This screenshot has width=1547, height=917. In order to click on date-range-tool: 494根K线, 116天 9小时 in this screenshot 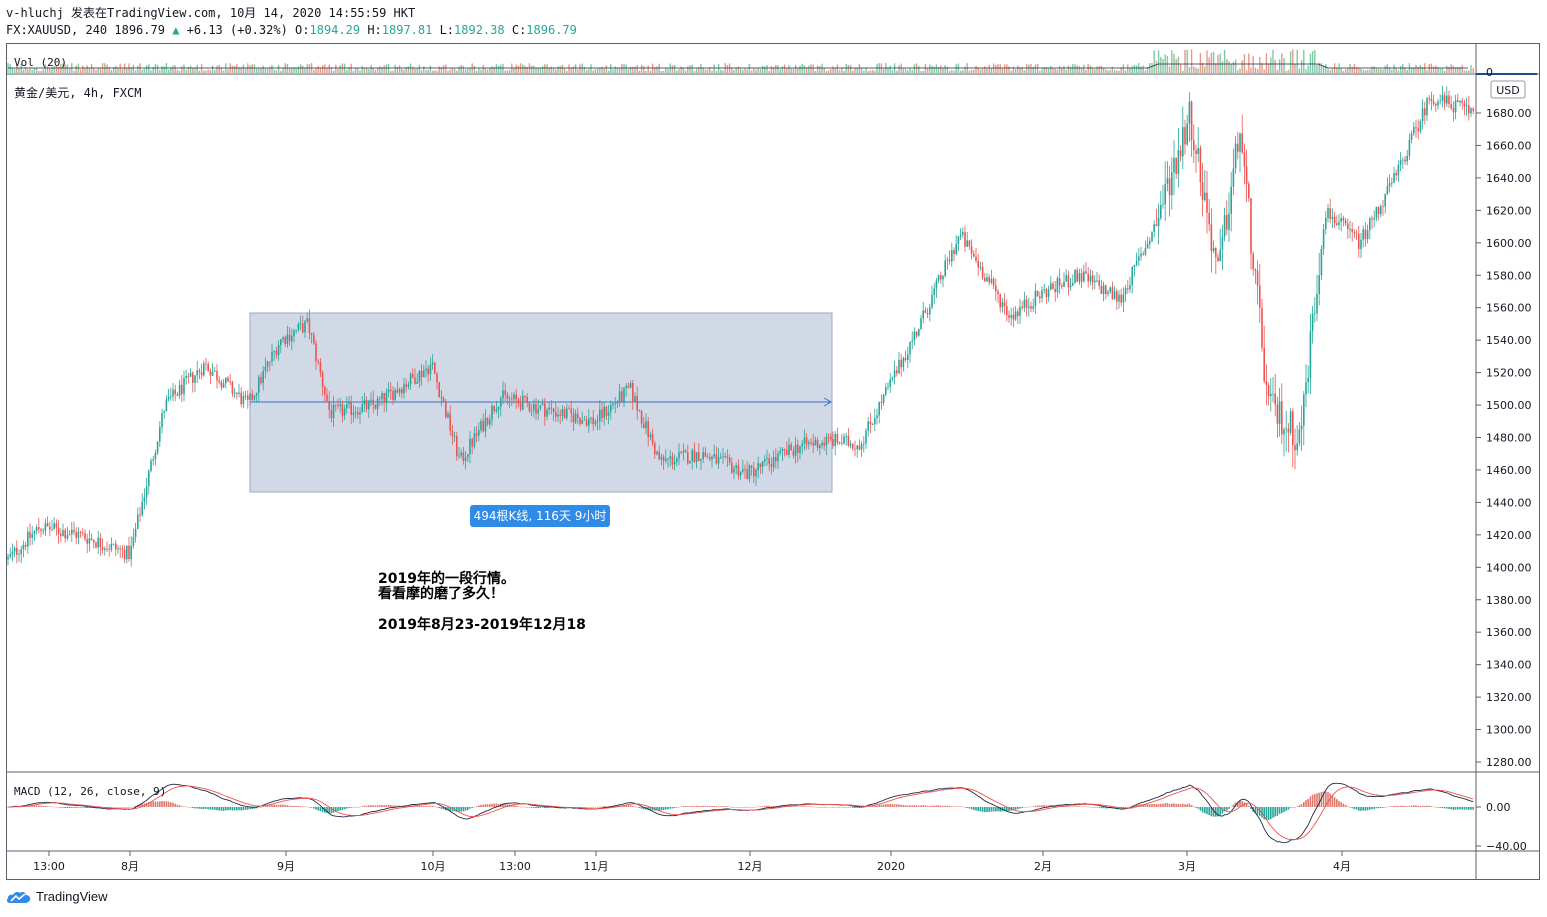, I will do `click(541, 419)`.